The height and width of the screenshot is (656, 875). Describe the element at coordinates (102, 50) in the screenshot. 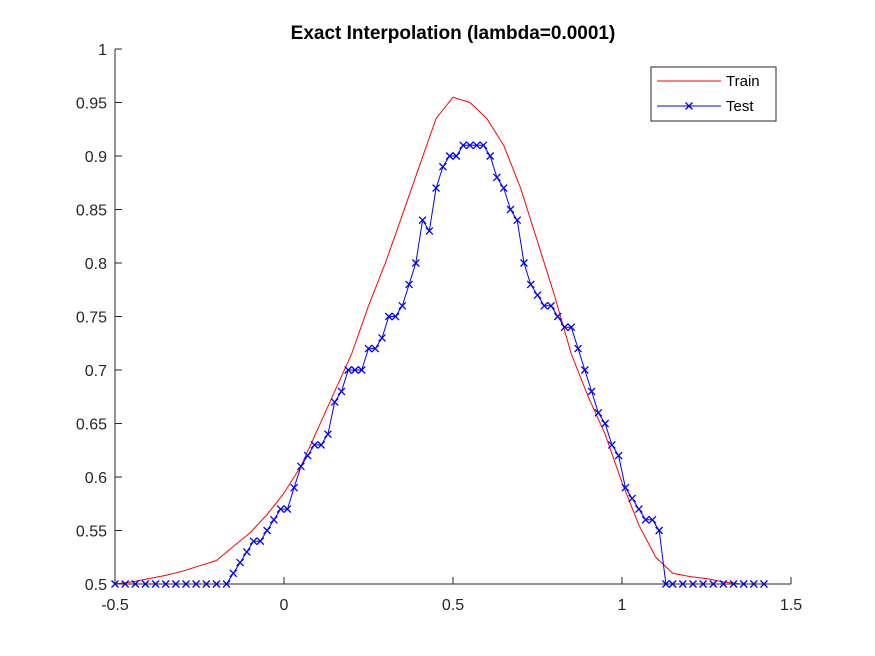

I see `y-tick-label: 1` at that location.